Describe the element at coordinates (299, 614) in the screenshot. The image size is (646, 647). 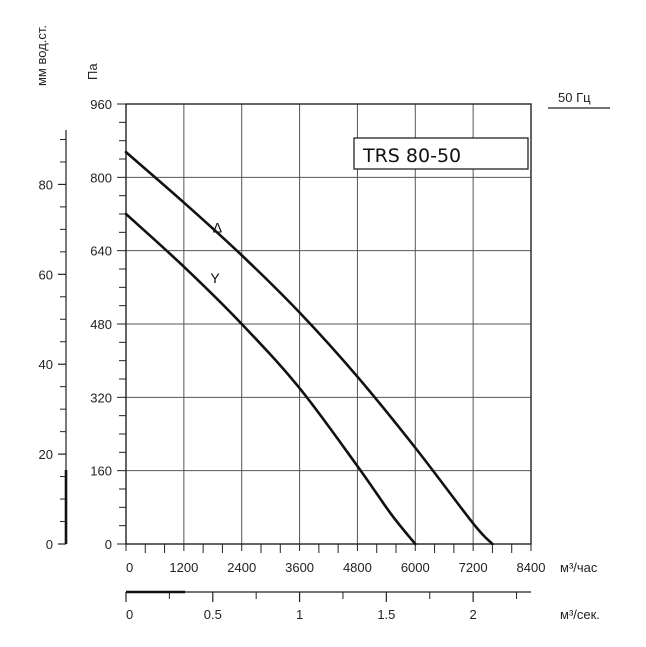
I see `x2-tick-label: 1` at that location.